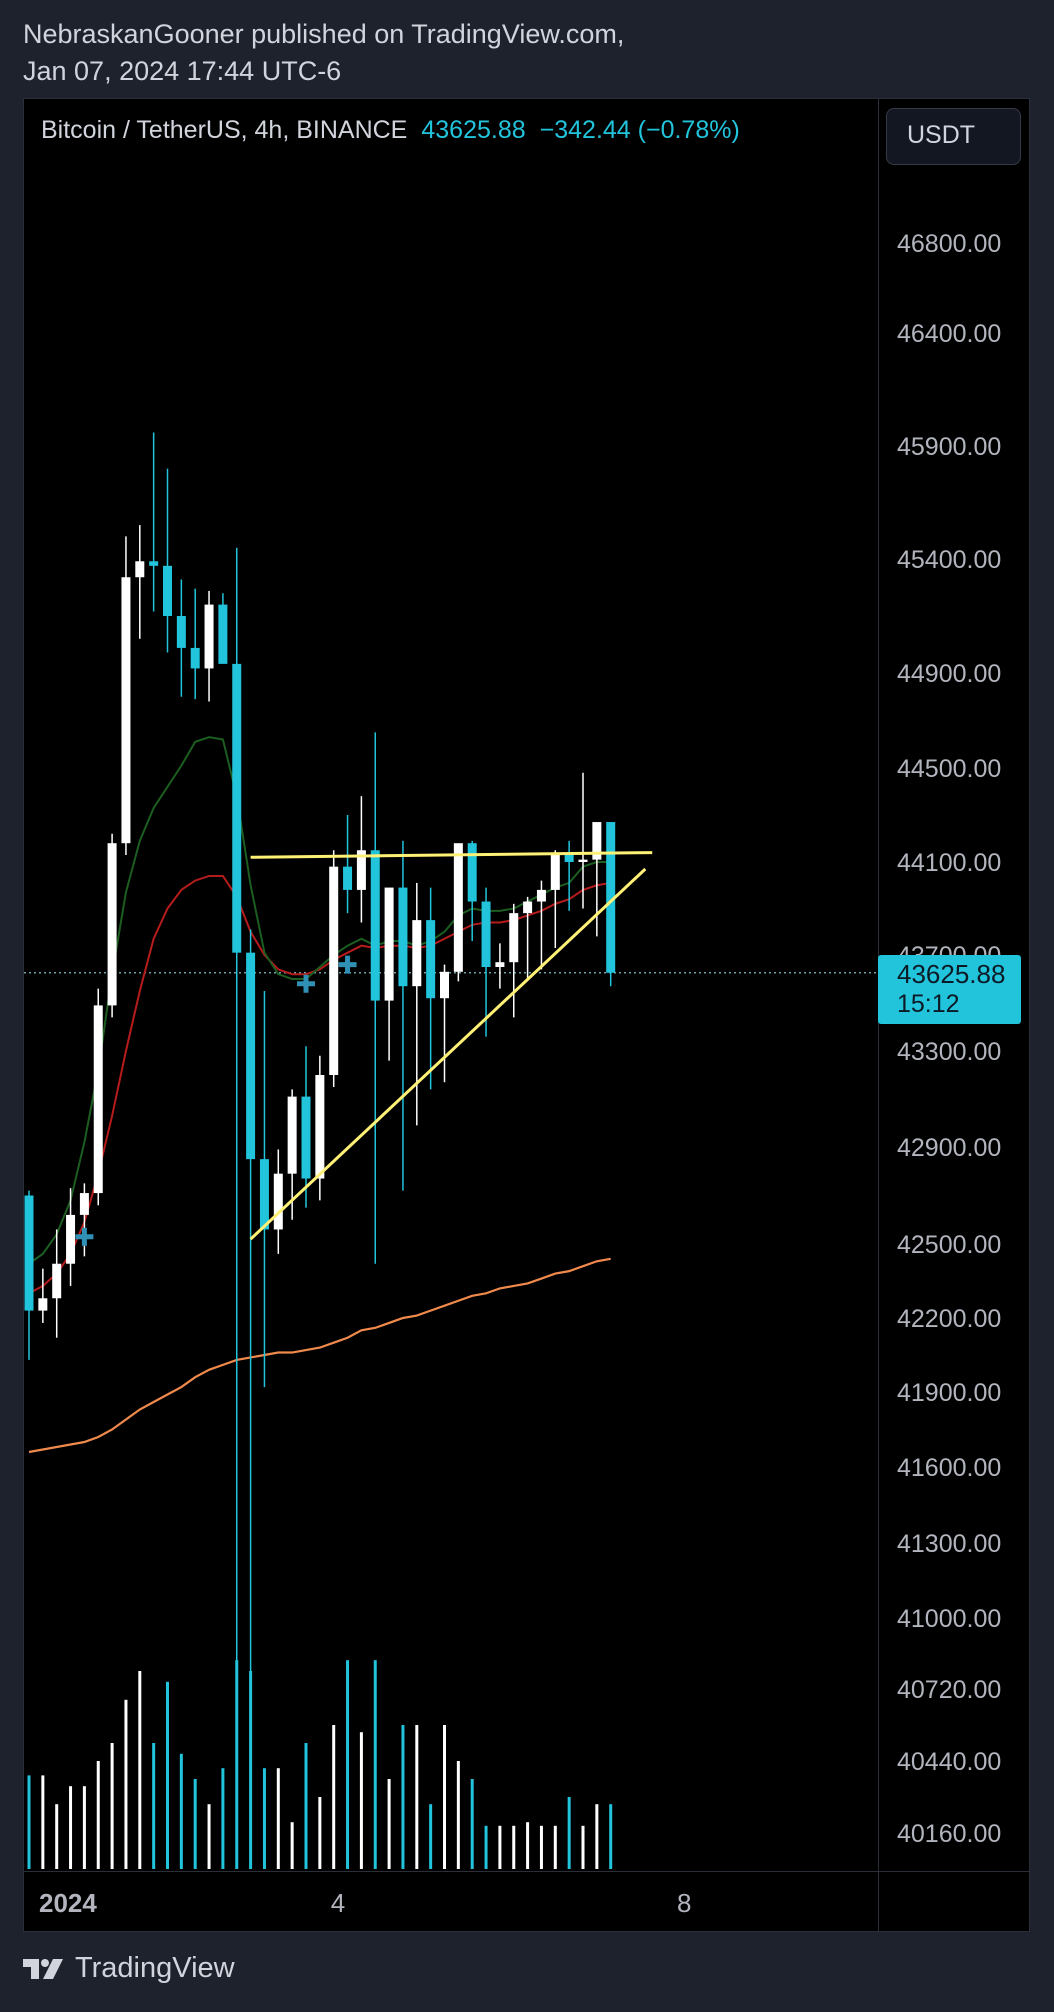  I want to click on price-change: −342.44 (−0.78%), so click(639, 130).